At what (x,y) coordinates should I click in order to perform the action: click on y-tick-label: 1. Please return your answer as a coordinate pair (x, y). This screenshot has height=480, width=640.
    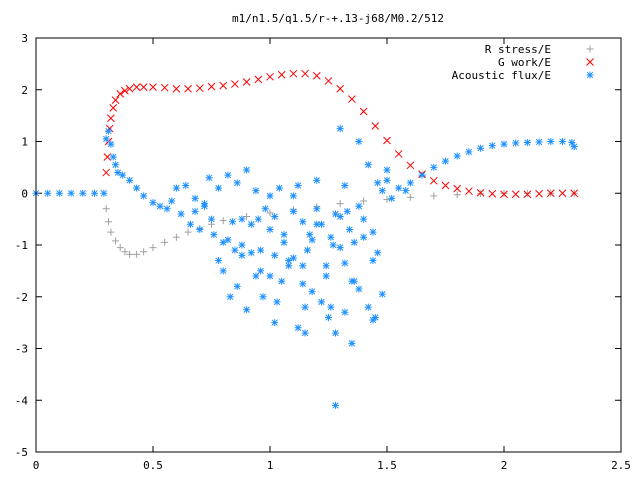
    Looking at the image, I should click on (24, 142).